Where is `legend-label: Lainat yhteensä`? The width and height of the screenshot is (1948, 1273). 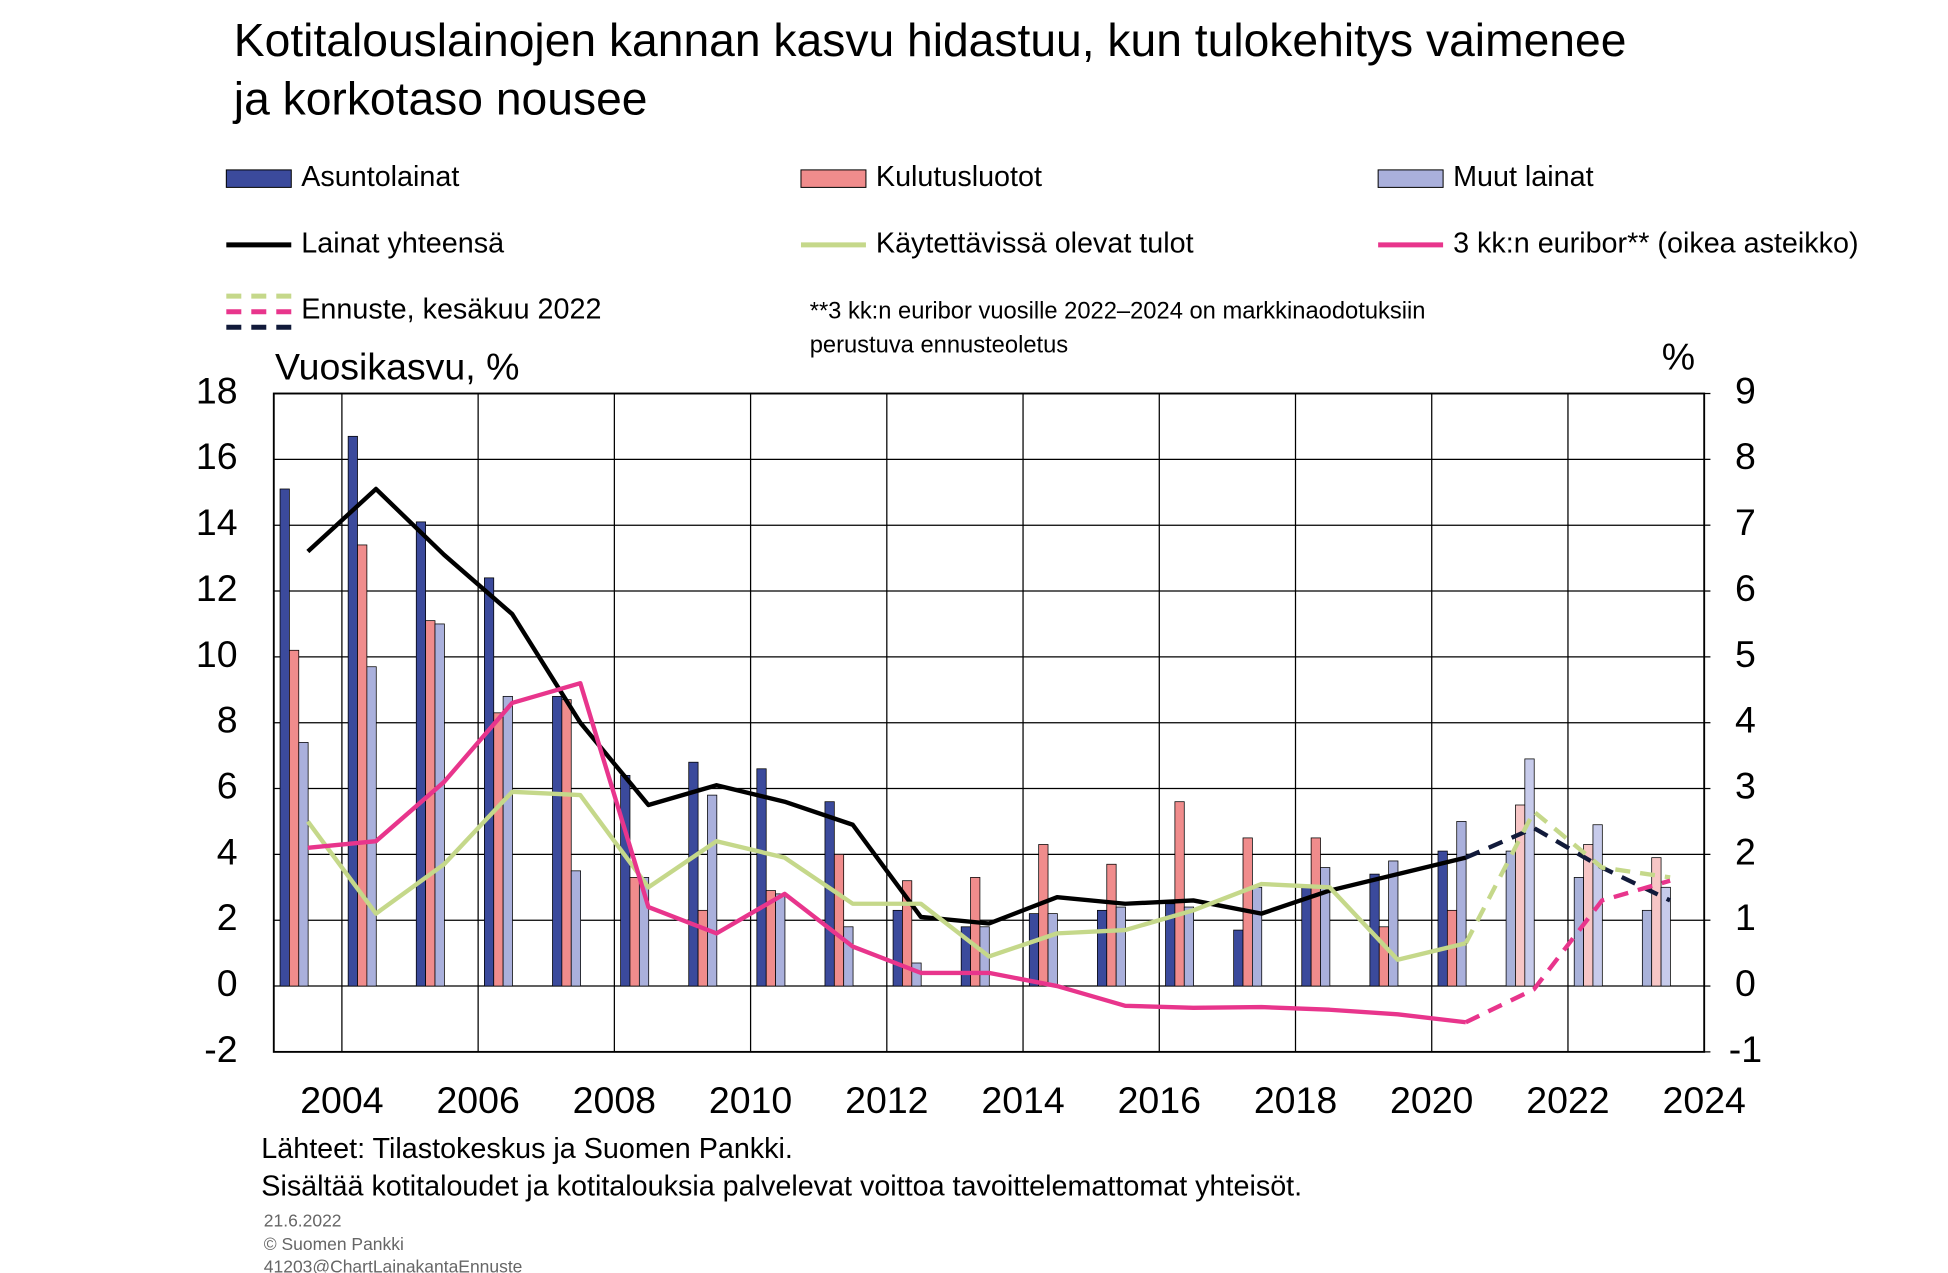
legend-label: Lainat yhteensä is located at coordinates (402, 243).